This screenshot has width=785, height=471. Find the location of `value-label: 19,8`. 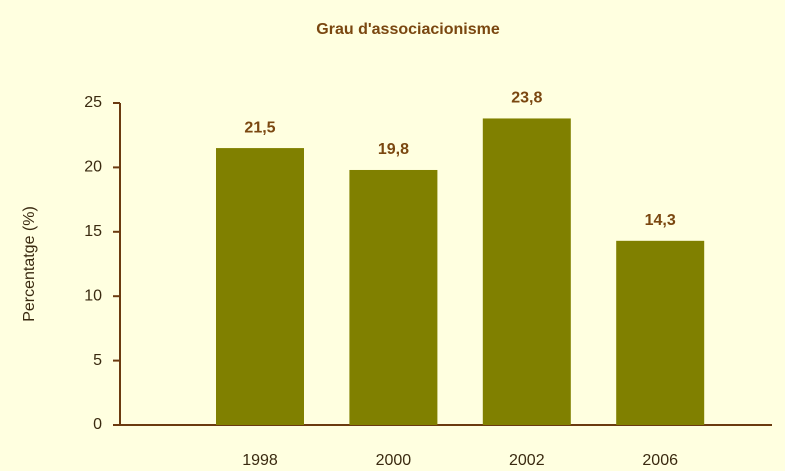

value-label: 19,8 is located at coordinates (393, 149).